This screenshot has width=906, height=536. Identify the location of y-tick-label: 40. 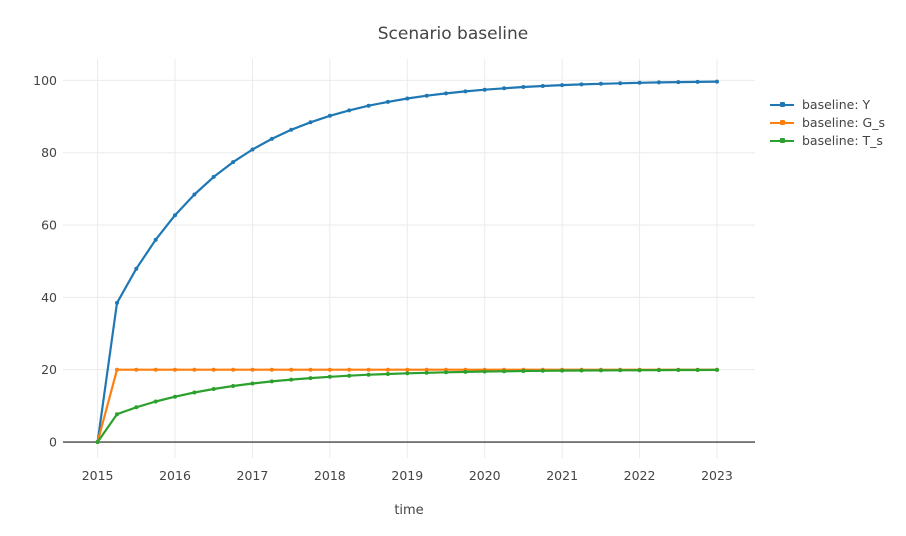
(49, 297).